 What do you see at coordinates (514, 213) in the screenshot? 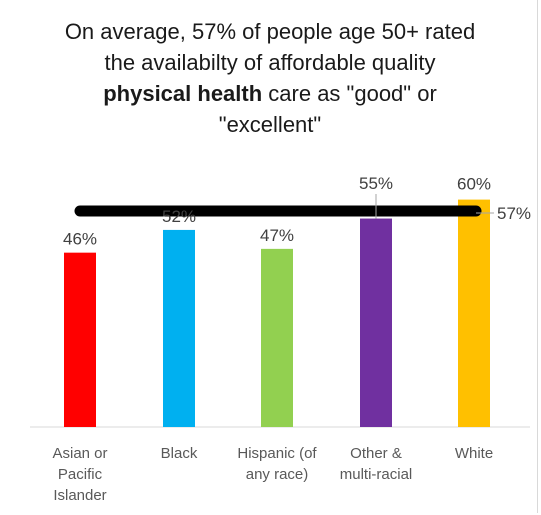
I see `average-label: 57%` at bounding box center [514, 213].